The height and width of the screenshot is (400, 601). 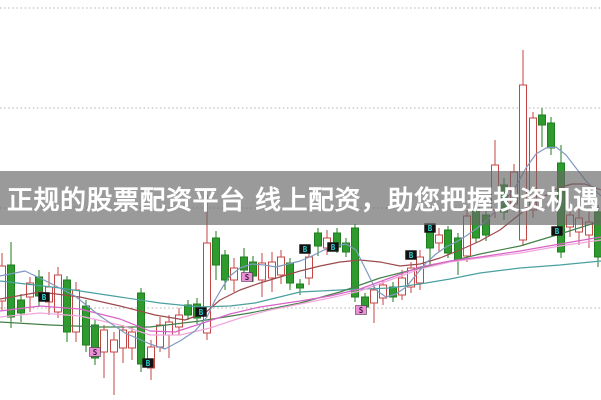 What do you see at coordinates (304, 200) in the screenshot?
I see `ad-banner-text: 正规的股票配资平台 线上配资，助您把握投资机遇！` at bounding box center [304, 200].